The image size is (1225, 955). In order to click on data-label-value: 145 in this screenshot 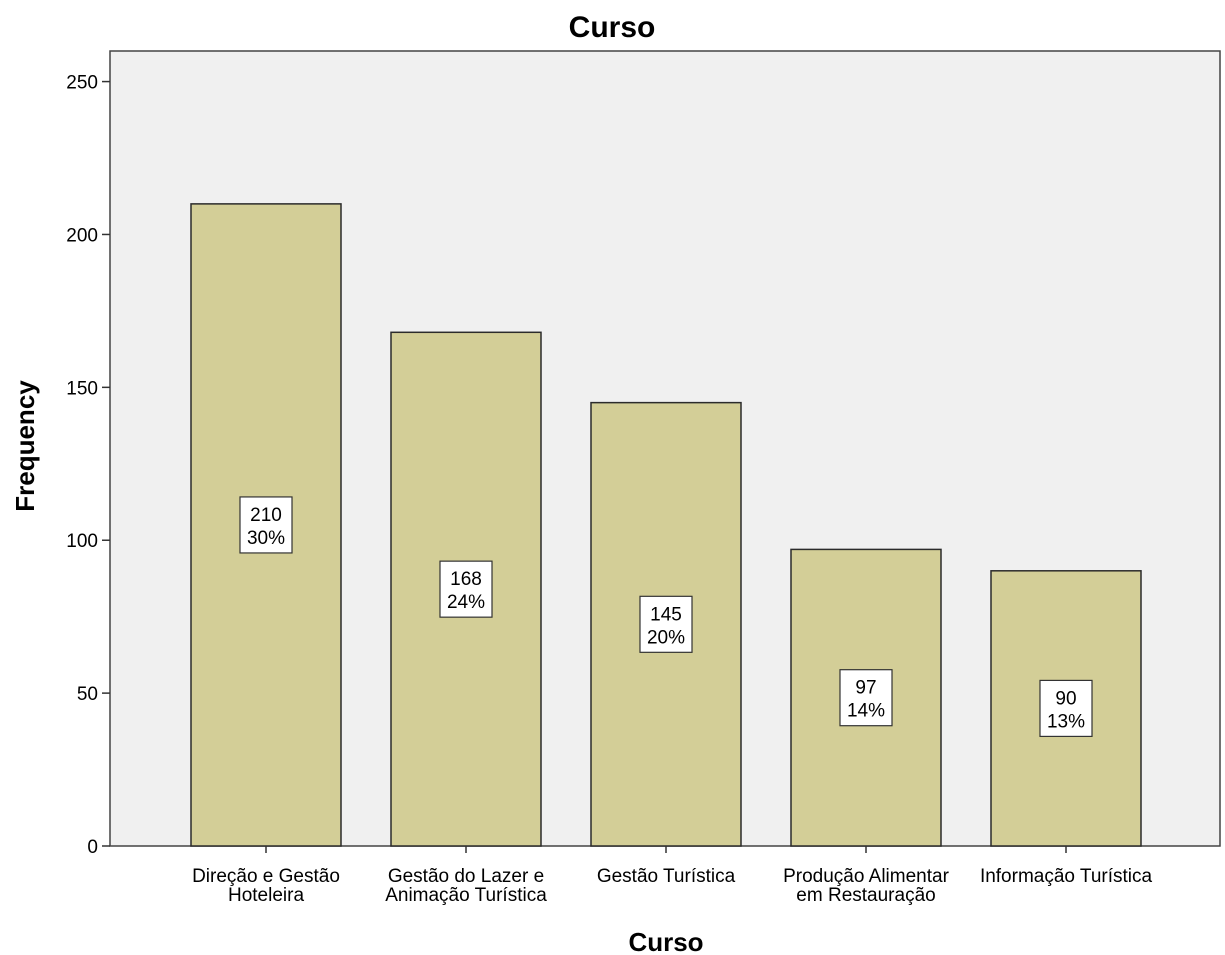, I will do `click(666, 614)`.